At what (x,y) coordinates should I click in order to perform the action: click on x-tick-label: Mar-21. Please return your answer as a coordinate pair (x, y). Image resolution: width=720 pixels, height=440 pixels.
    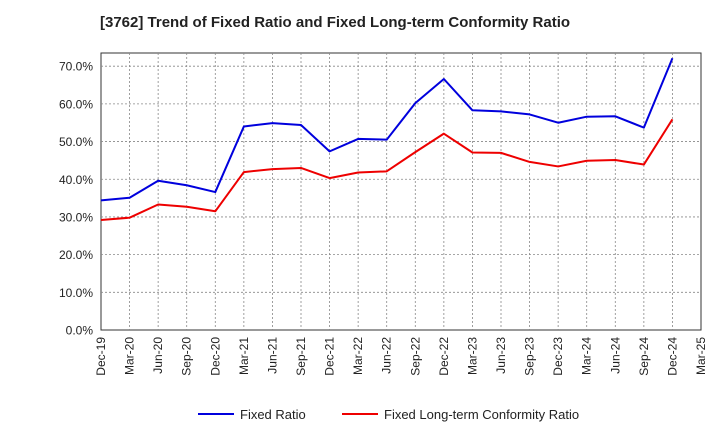
    Looking at the image, I should click on (244, 356).